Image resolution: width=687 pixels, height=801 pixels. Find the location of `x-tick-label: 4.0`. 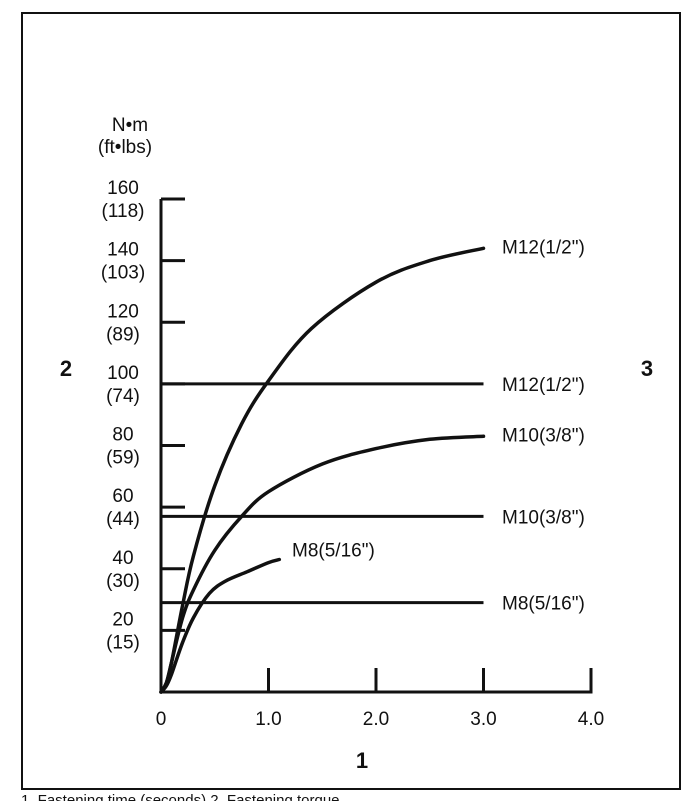

x-tick-label: 4.0 is located at coordinates (591, 719).